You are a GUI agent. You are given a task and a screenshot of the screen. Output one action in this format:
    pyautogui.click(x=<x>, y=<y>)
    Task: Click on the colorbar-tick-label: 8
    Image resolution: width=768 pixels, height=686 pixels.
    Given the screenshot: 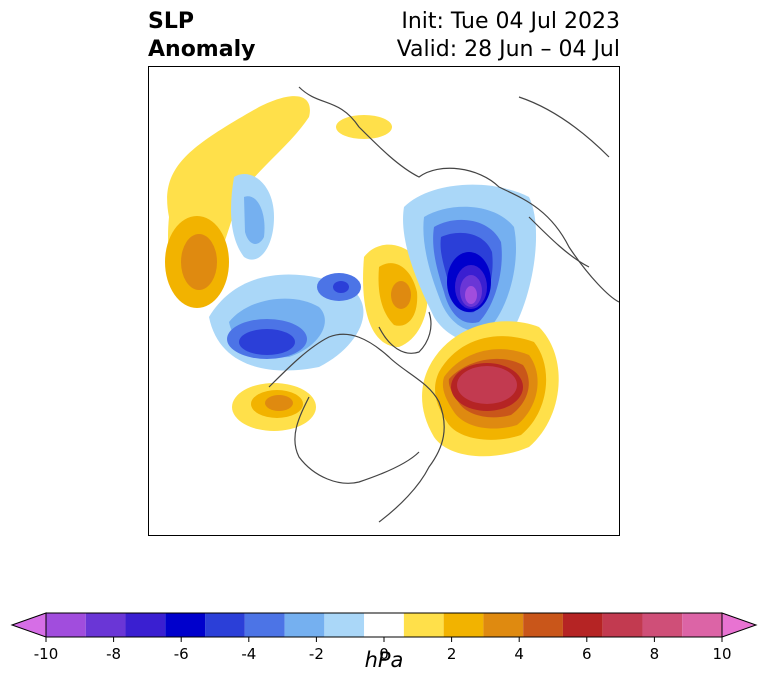 What is the action you would take?
    pyautogui.click(x=655, y=654)
    